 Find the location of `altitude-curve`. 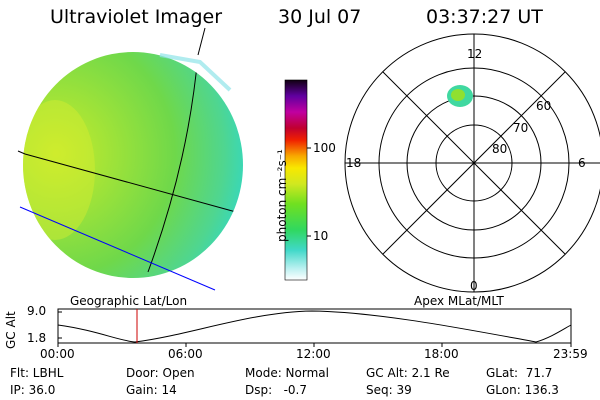

altitude-curve is located at coordinates (314, 326).